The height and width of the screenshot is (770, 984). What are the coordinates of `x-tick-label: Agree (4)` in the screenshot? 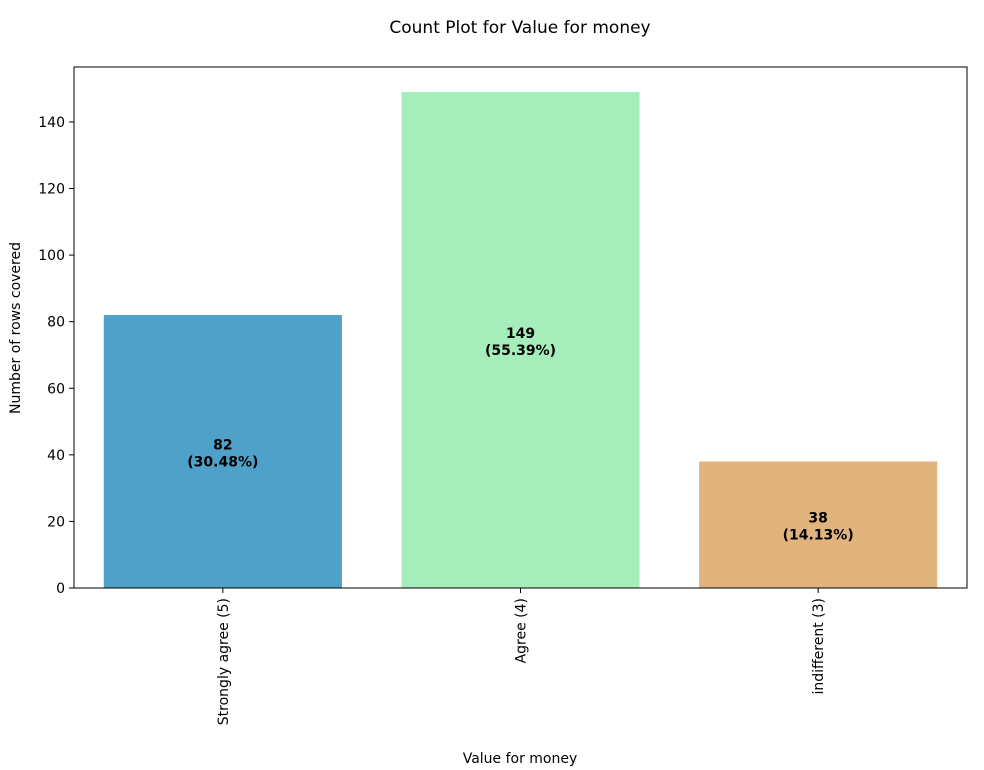 It's located at (522, 630).